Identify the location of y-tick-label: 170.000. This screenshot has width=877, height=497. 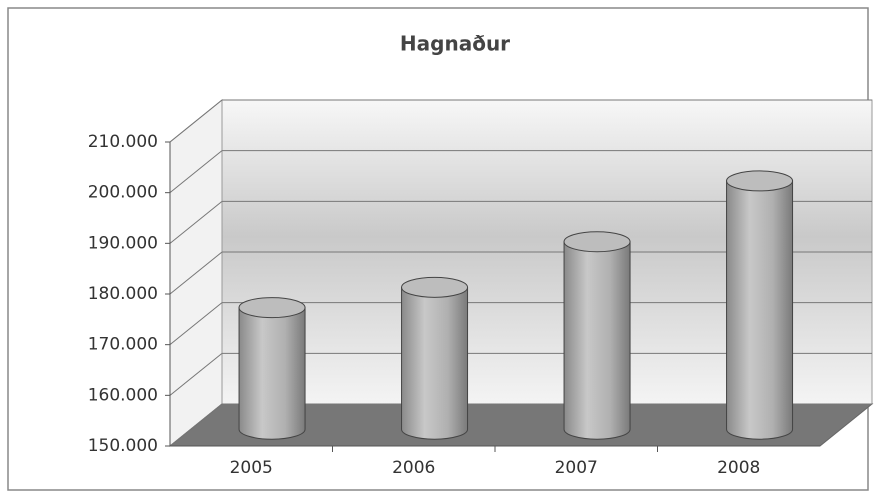
(123, 345).